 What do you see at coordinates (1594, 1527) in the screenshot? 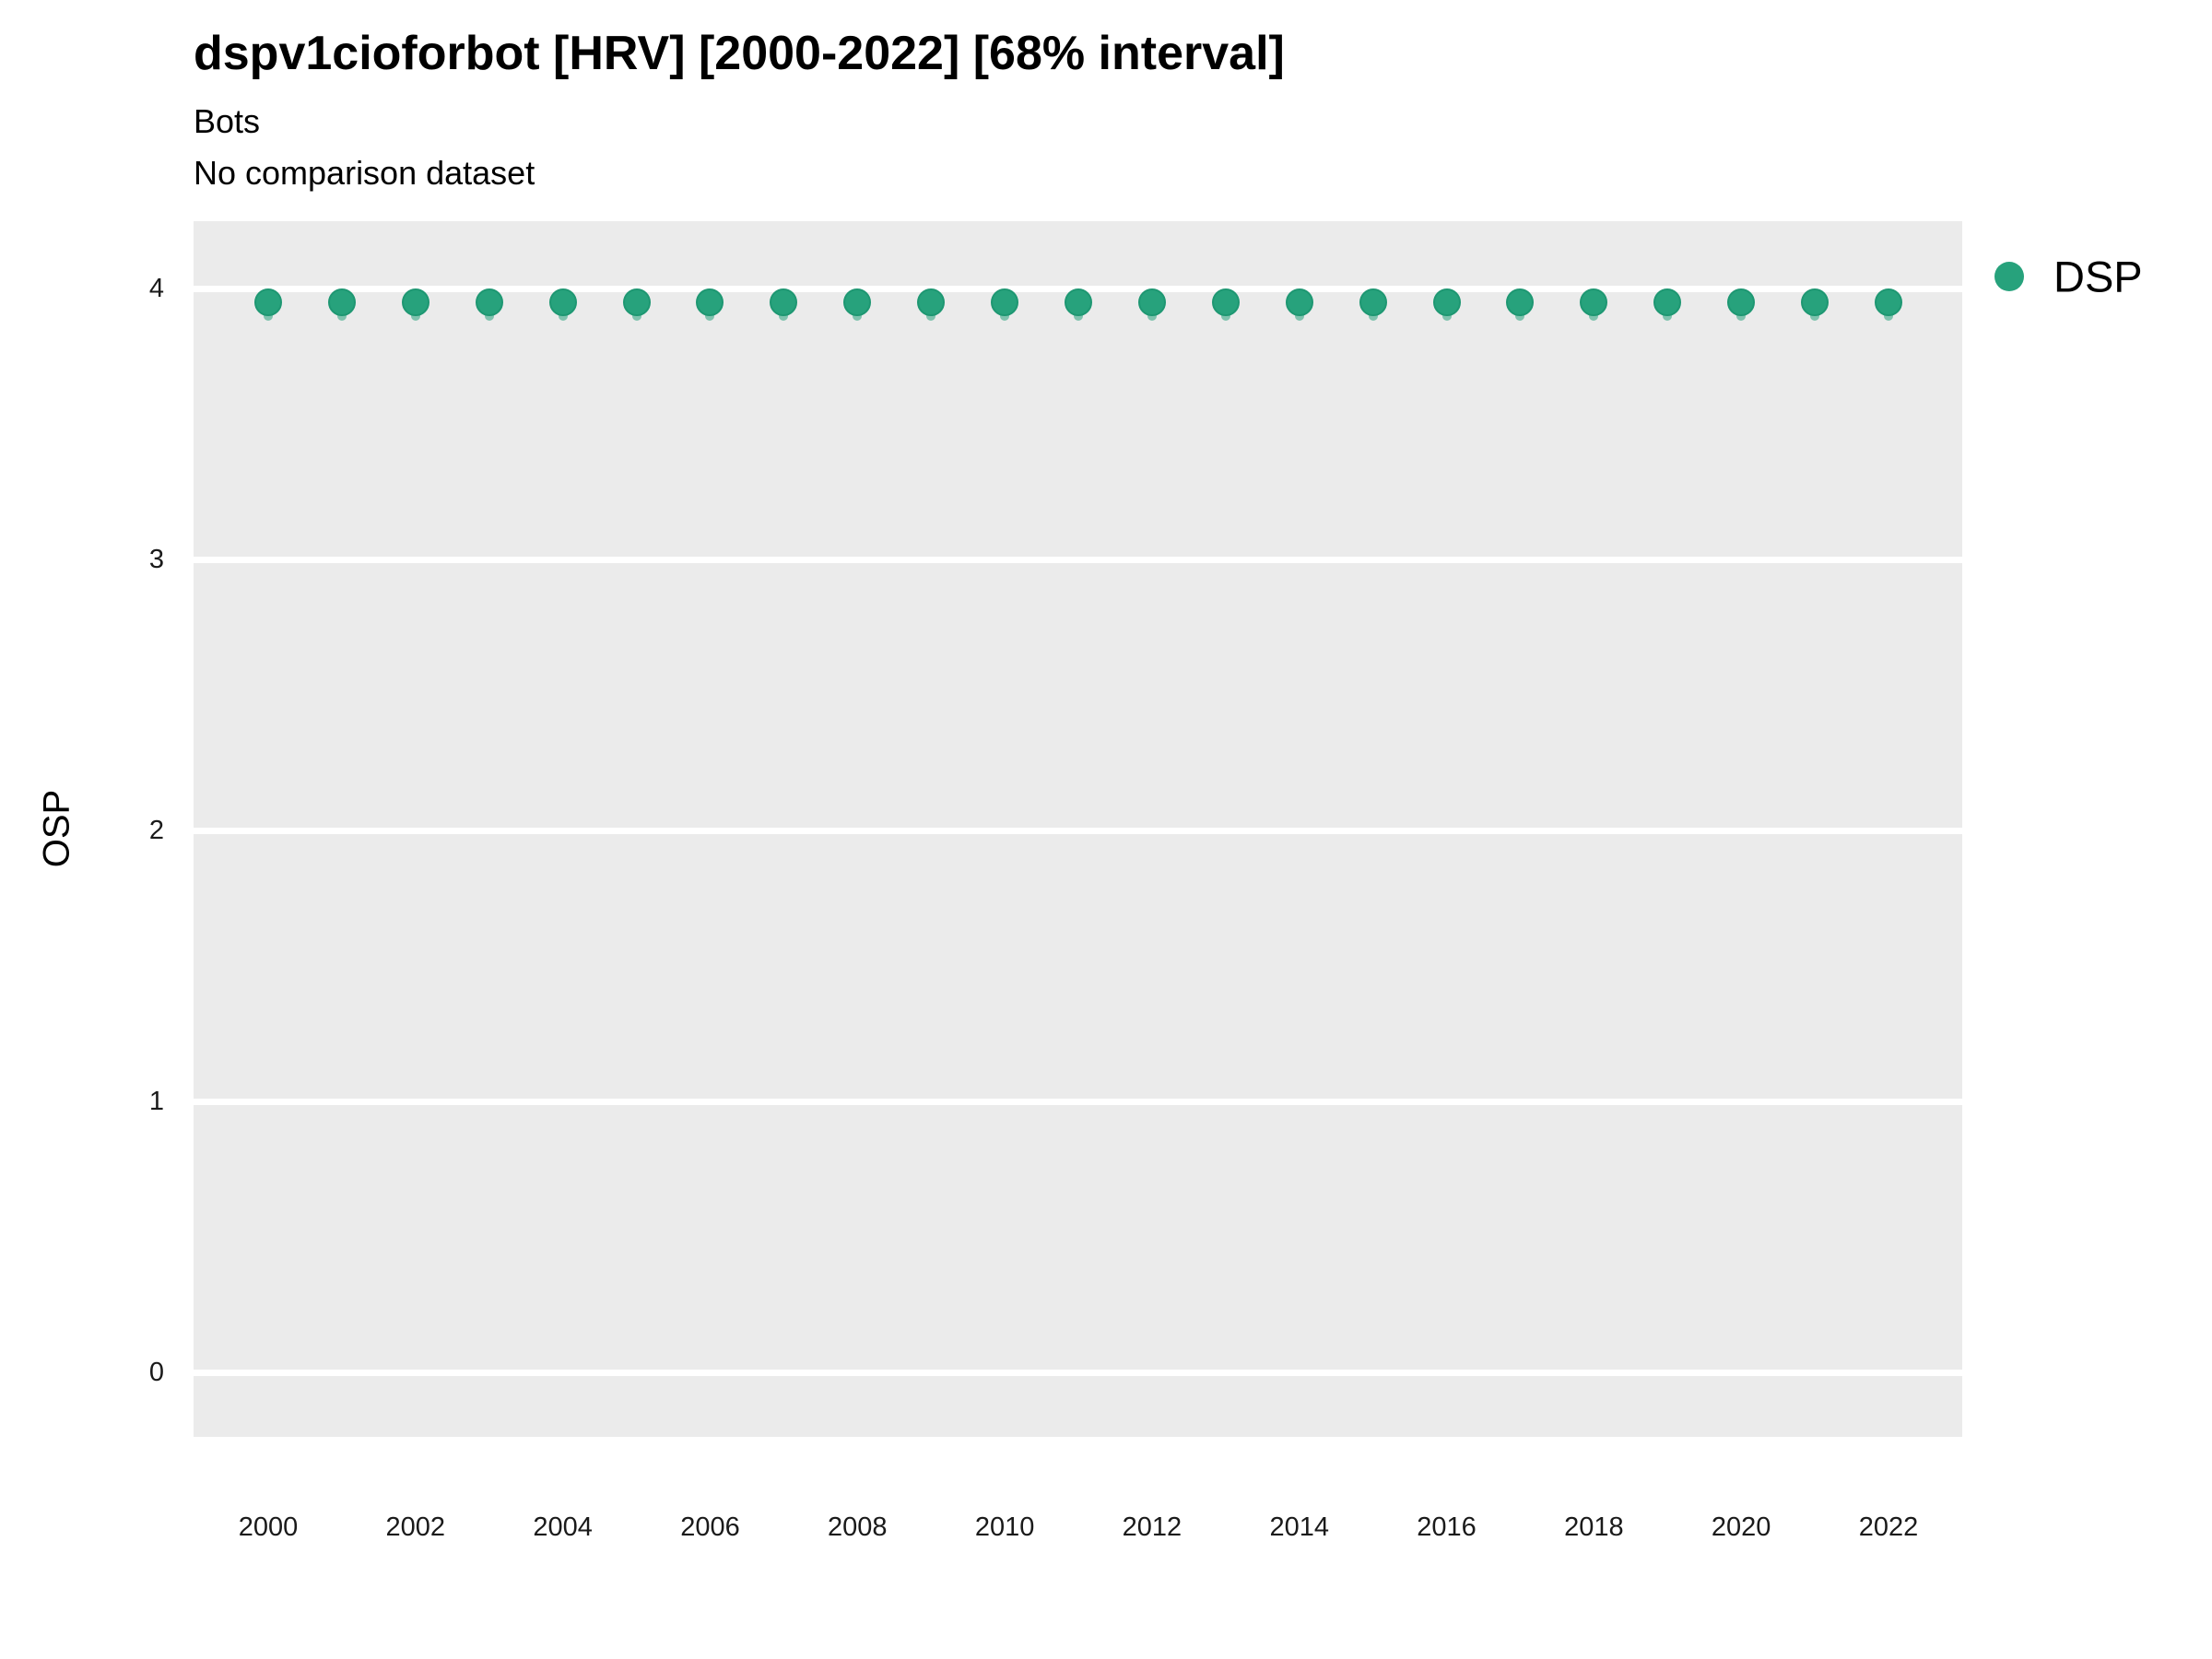
I see `x-tick-label-2018: 2018` at bounding box center [1594, 1527].